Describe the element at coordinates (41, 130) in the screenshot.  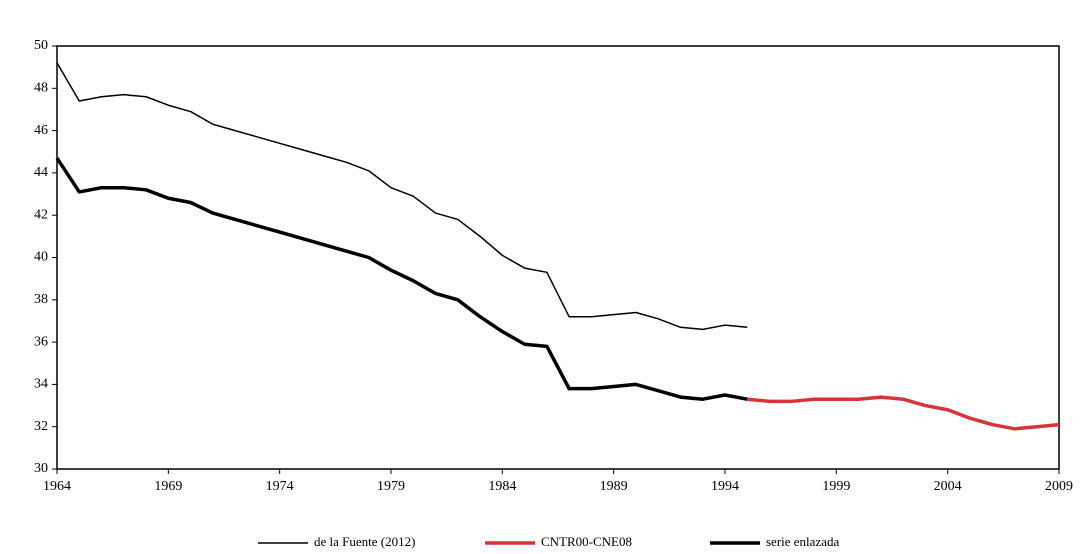
I see `y-tick-label: 46` at that location.